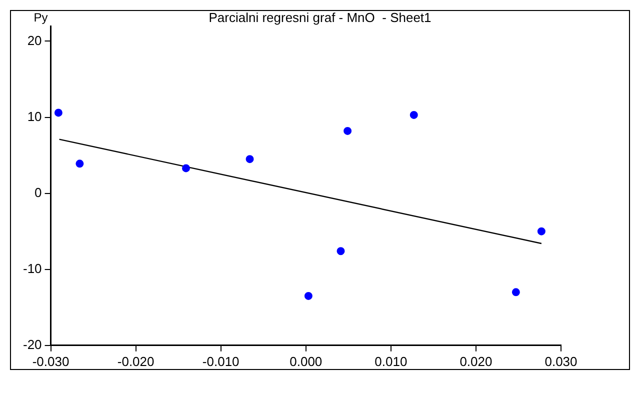 The width and height of the screenshot is (641, 403). Describe the element at coordinates (221, 361) in the screenshot. I see `x-tick-label: -0.010` at that location.